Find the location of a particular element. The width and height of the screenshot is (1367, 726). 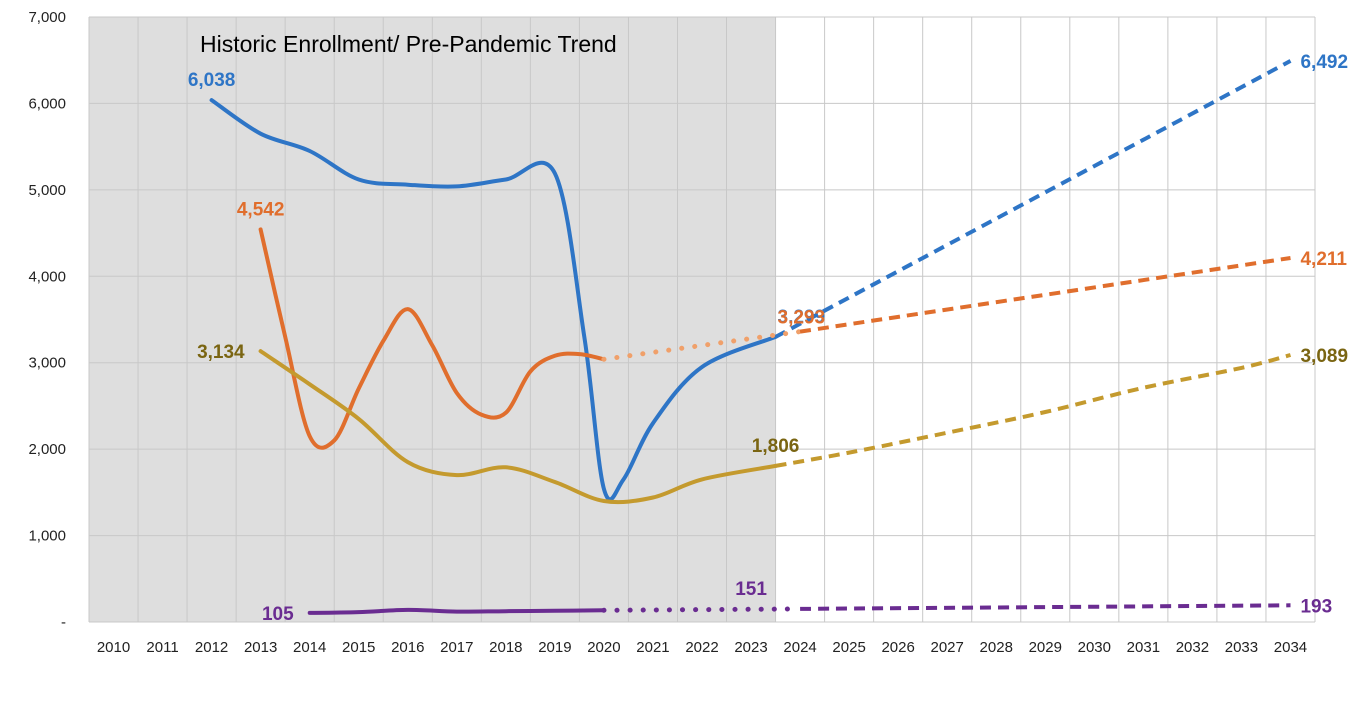

y-tick-label: 6,000 is located at coordinates (47, 103).